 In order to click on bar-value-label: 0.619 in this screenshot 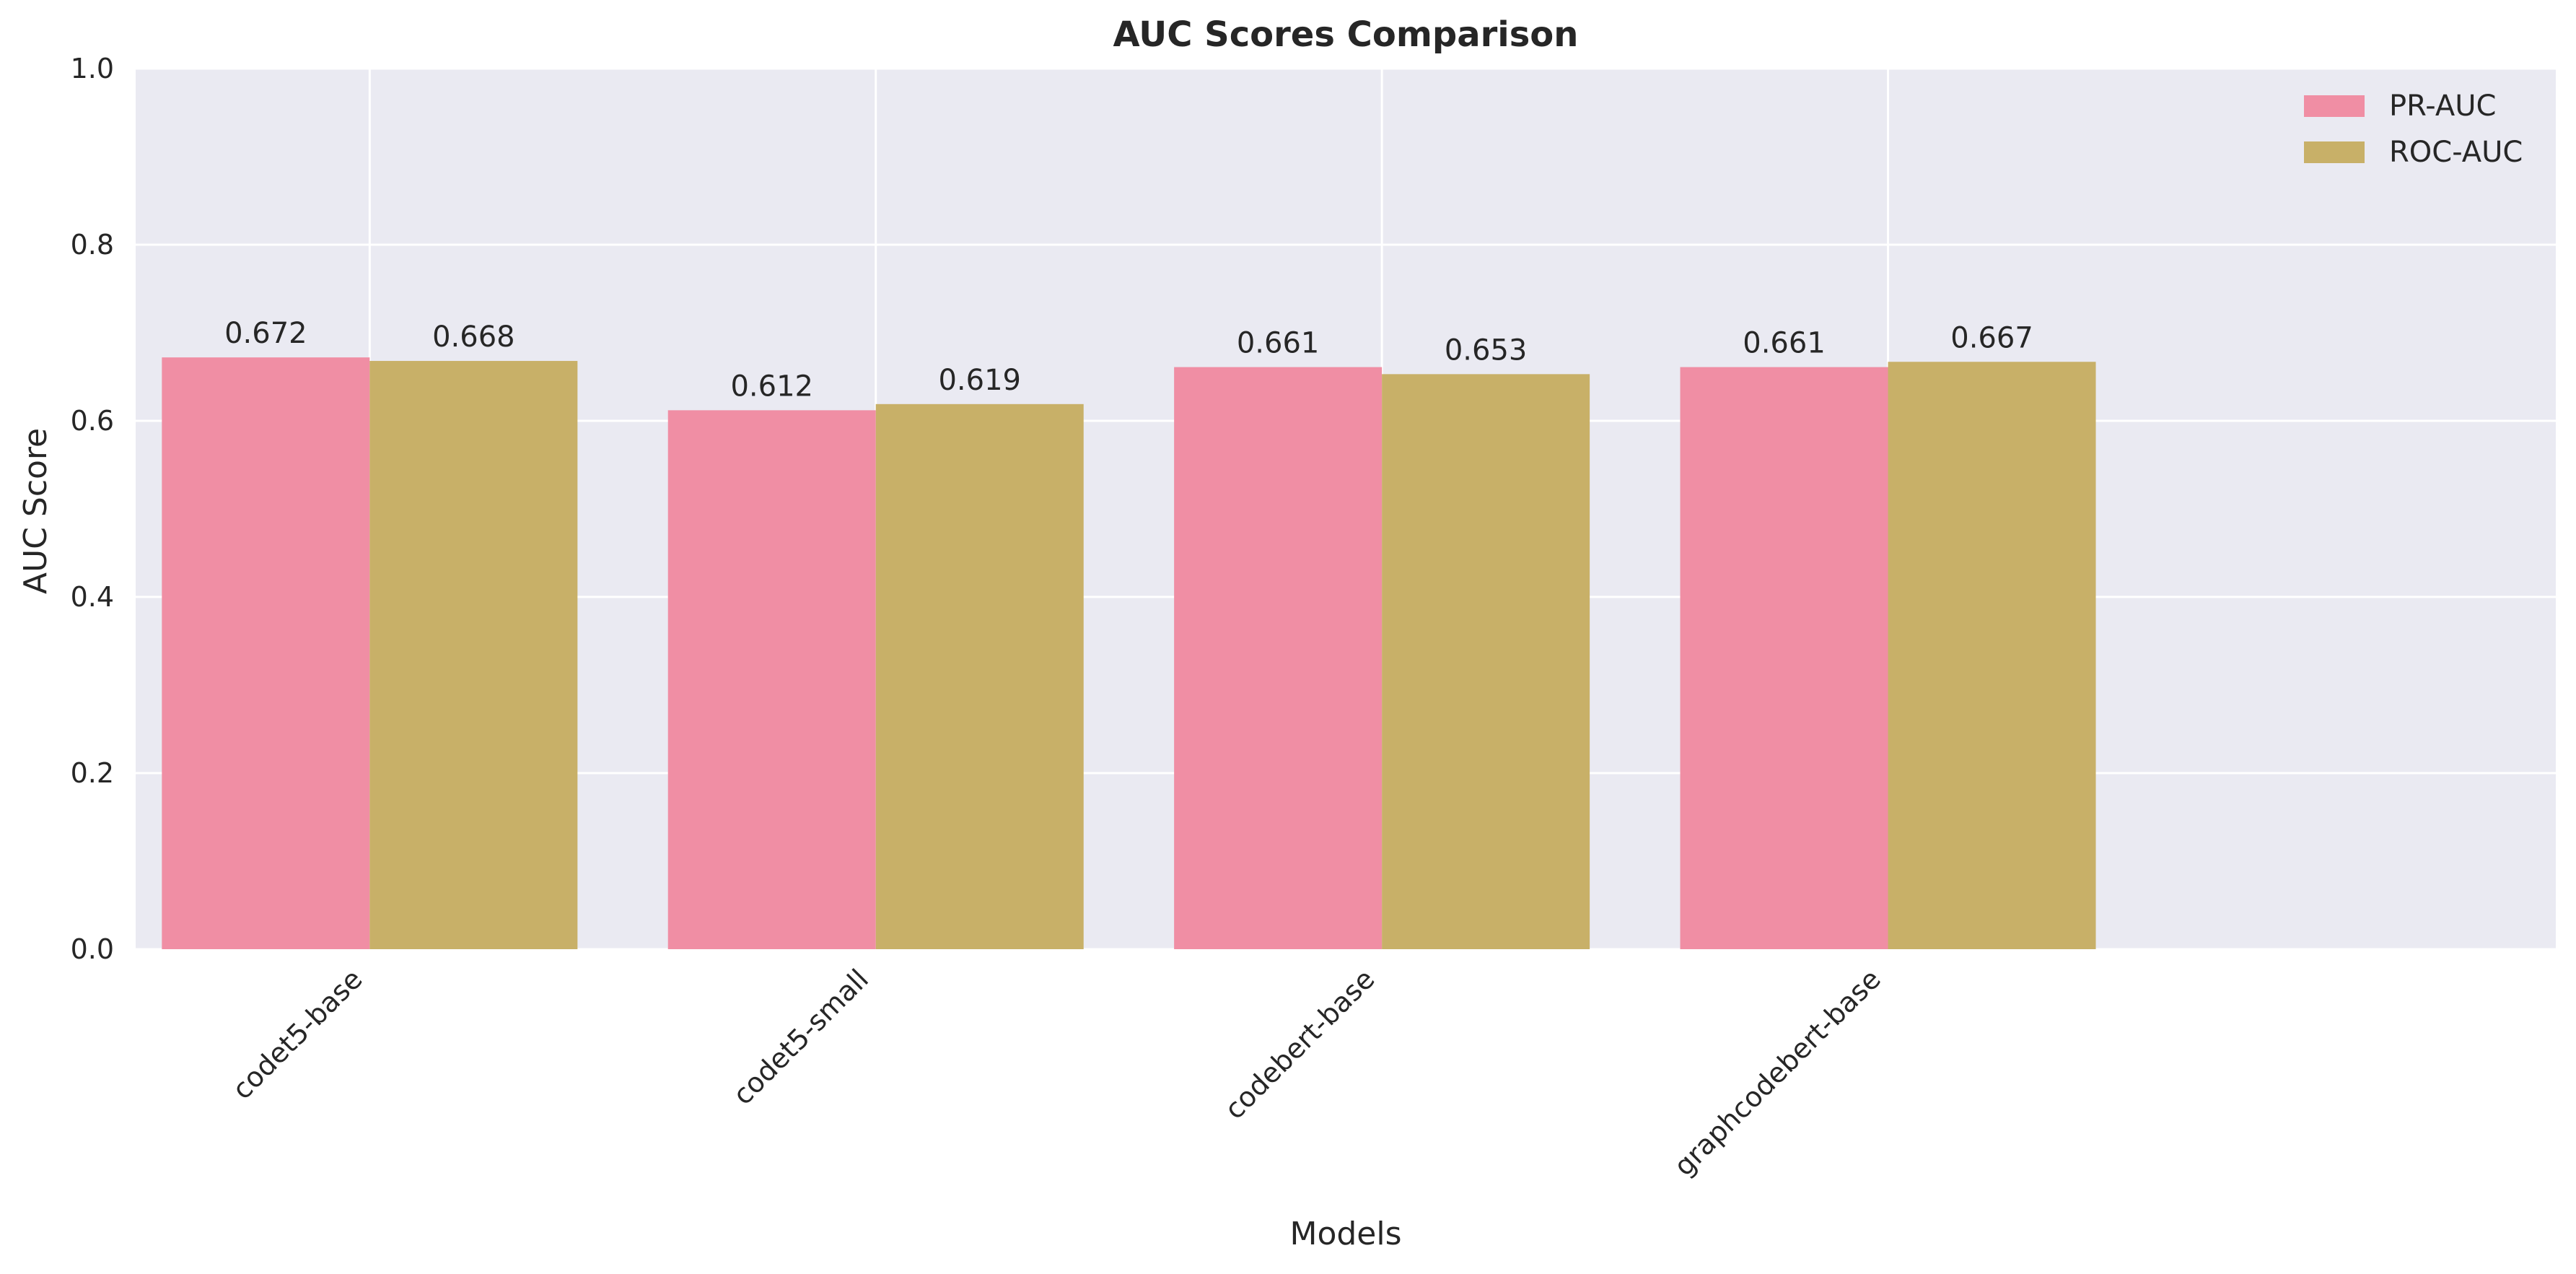, I will do `click(979, 380)`.